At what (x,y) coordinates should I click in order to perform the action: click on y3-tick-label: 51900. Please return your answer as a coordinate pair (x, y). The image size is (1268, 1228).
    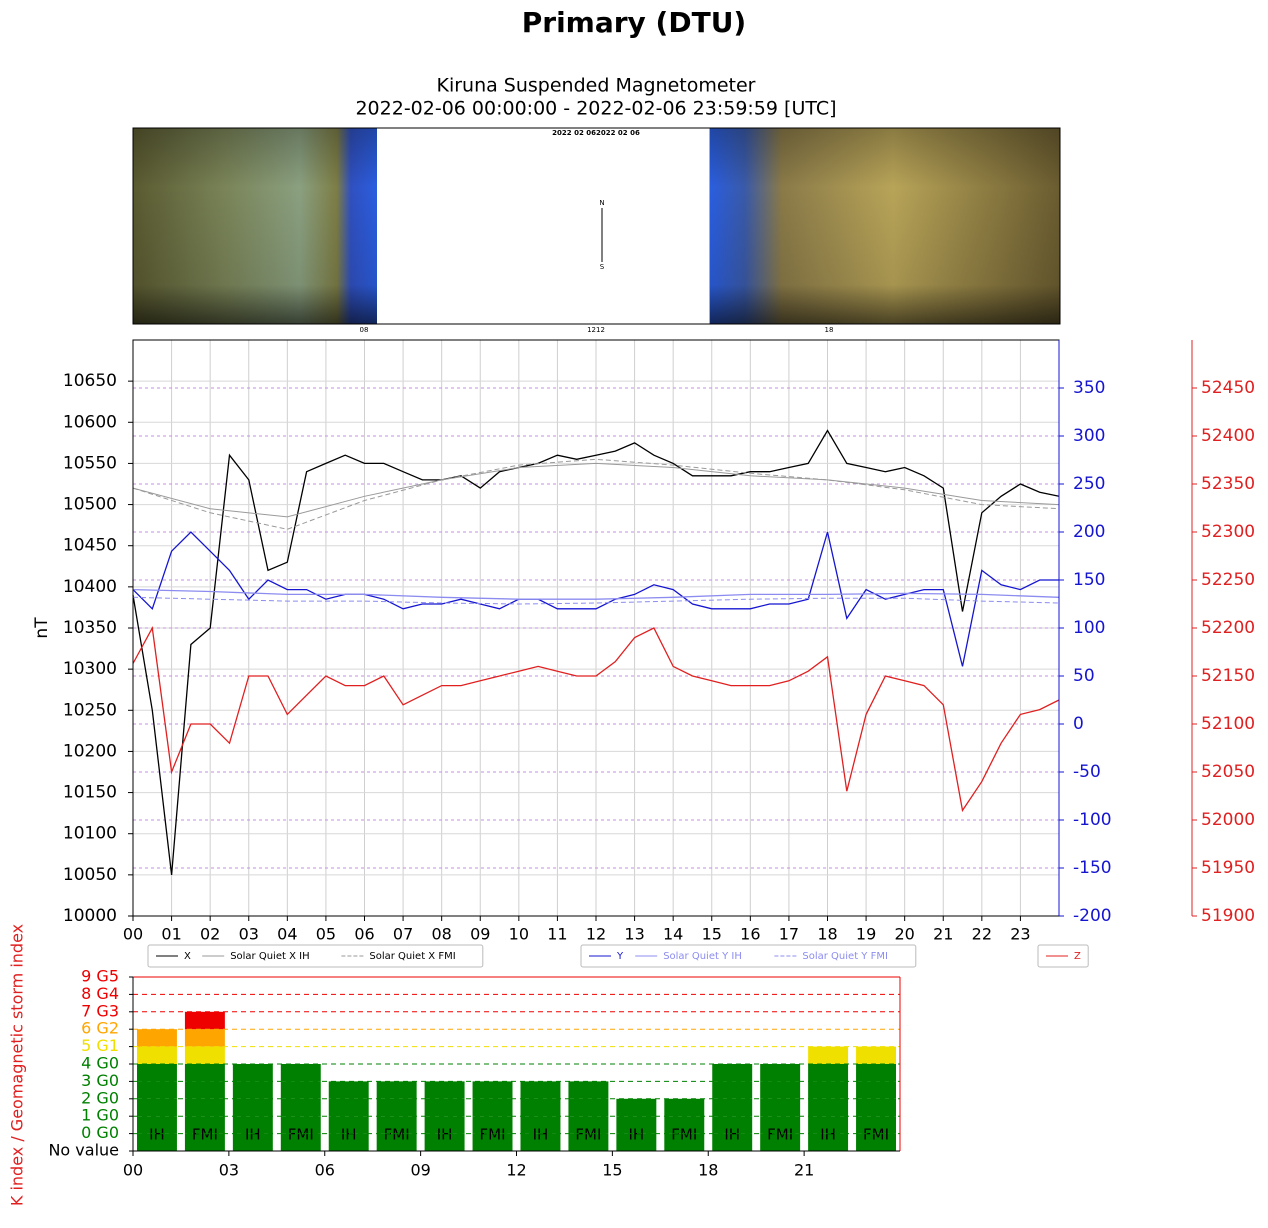
    Looking at the image, I should click on (1228, 916).